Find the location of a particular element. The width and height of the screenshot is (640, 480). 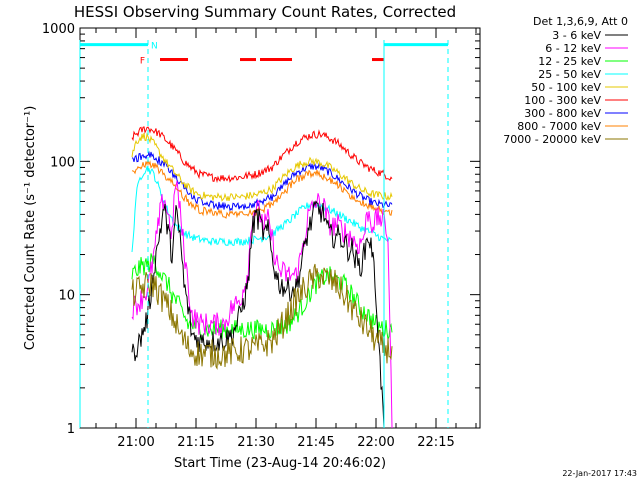

x-tick-label: 21:15 is located at coordinates (195, 442).